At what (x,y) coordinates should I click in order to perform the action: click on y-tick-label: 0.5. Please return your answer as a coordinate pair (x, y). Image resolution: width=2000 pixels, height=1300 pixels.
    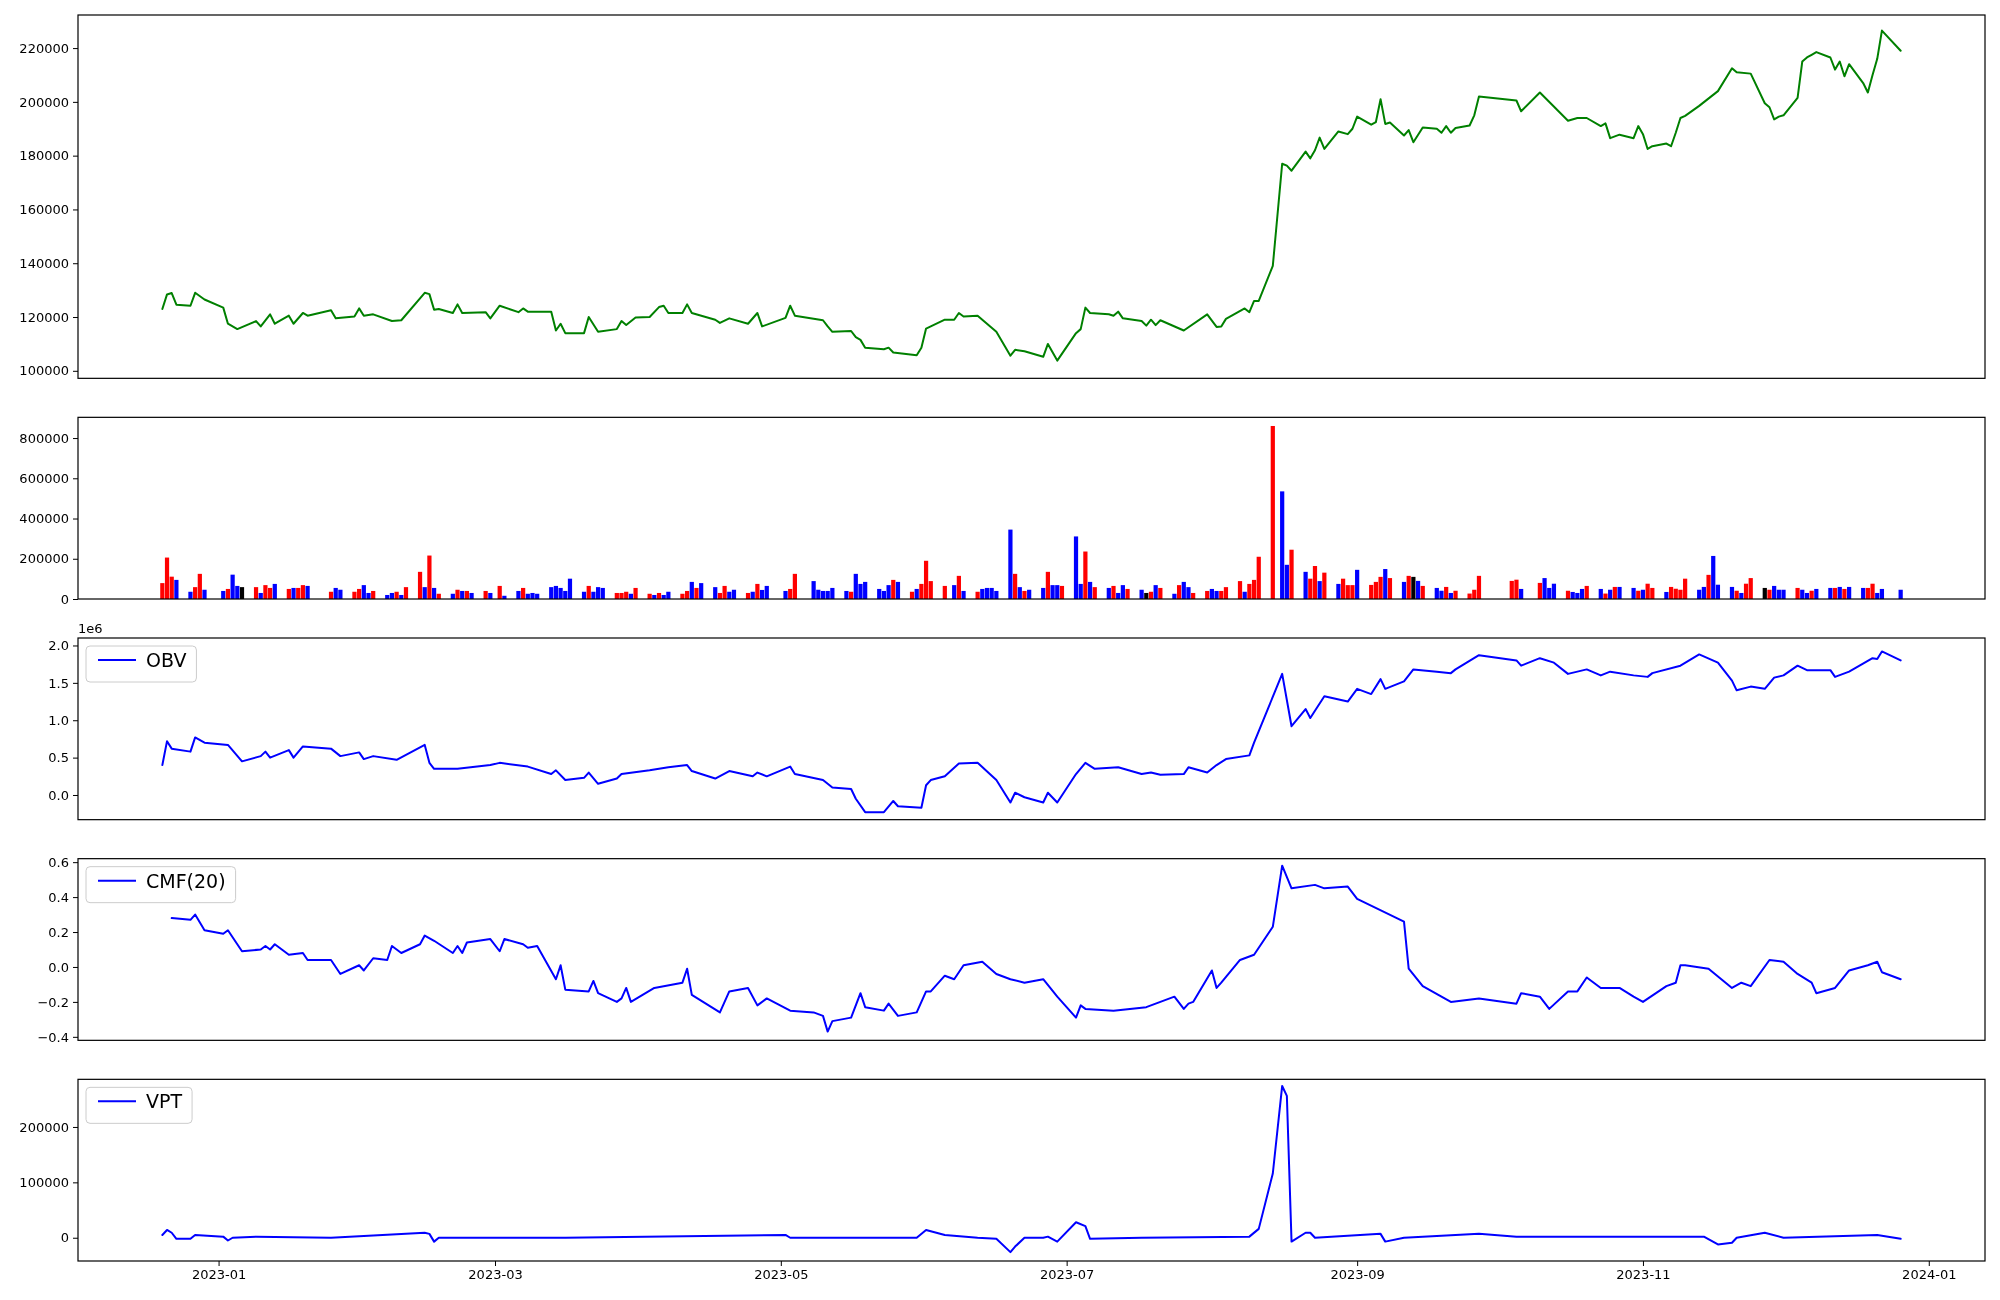
    Looking at the image, I should click on (58, 758).